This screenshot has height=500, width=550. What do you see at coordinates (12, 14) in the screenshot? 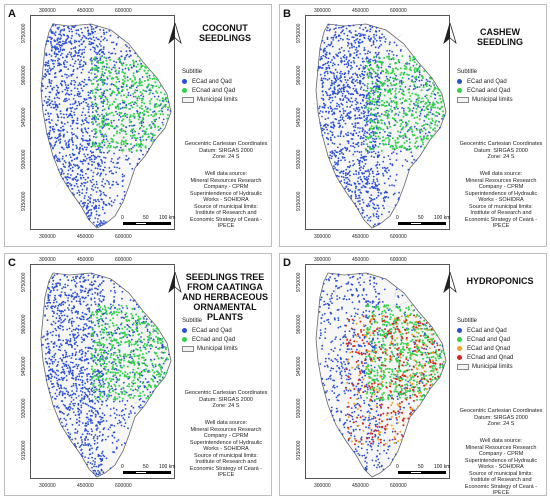
I see `panel-letter: A` at bounding box center [12, 14].